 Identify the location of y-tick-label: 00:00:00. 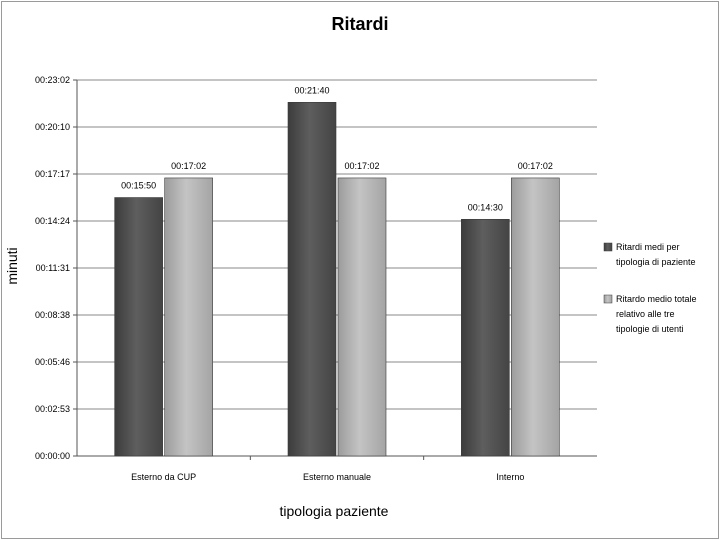
(52, 456).